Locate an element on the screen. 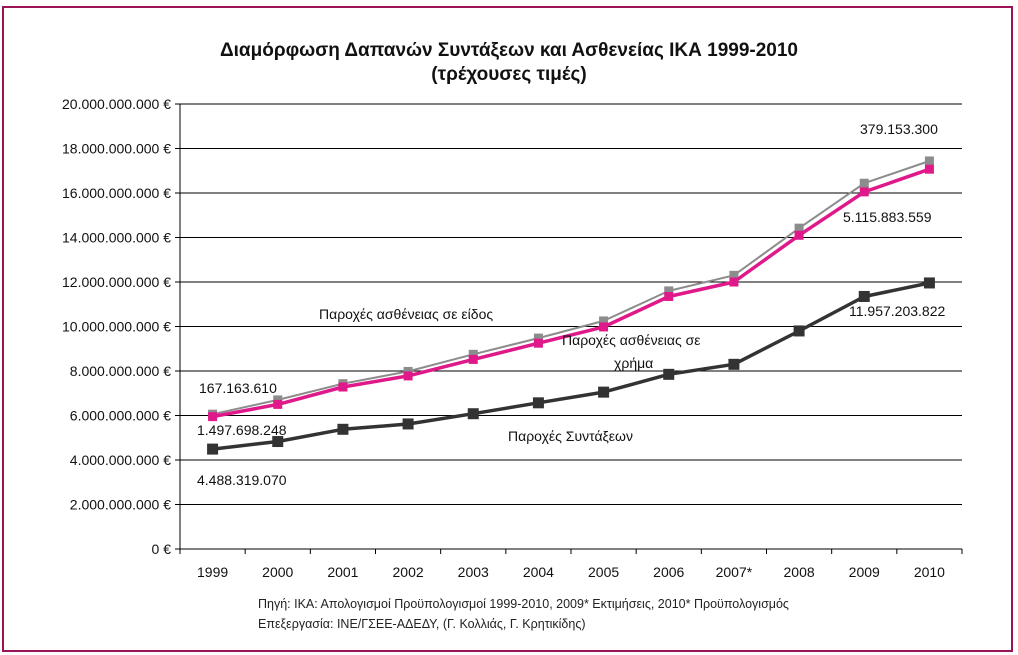 The image size is (1018, 655). y-tick-label: 12.000.000.000 € is located at coordinates (116, 282).